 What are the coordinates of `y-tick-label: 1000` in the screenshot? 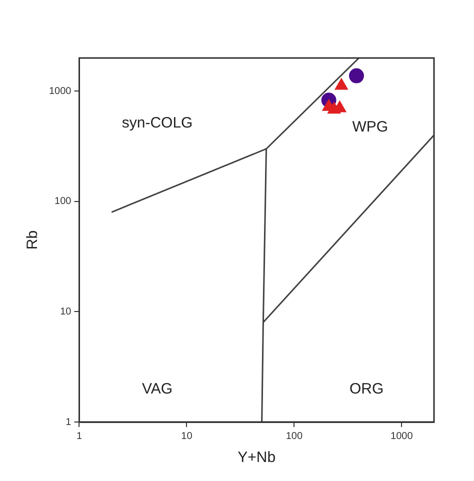 It's located at (60, 91).